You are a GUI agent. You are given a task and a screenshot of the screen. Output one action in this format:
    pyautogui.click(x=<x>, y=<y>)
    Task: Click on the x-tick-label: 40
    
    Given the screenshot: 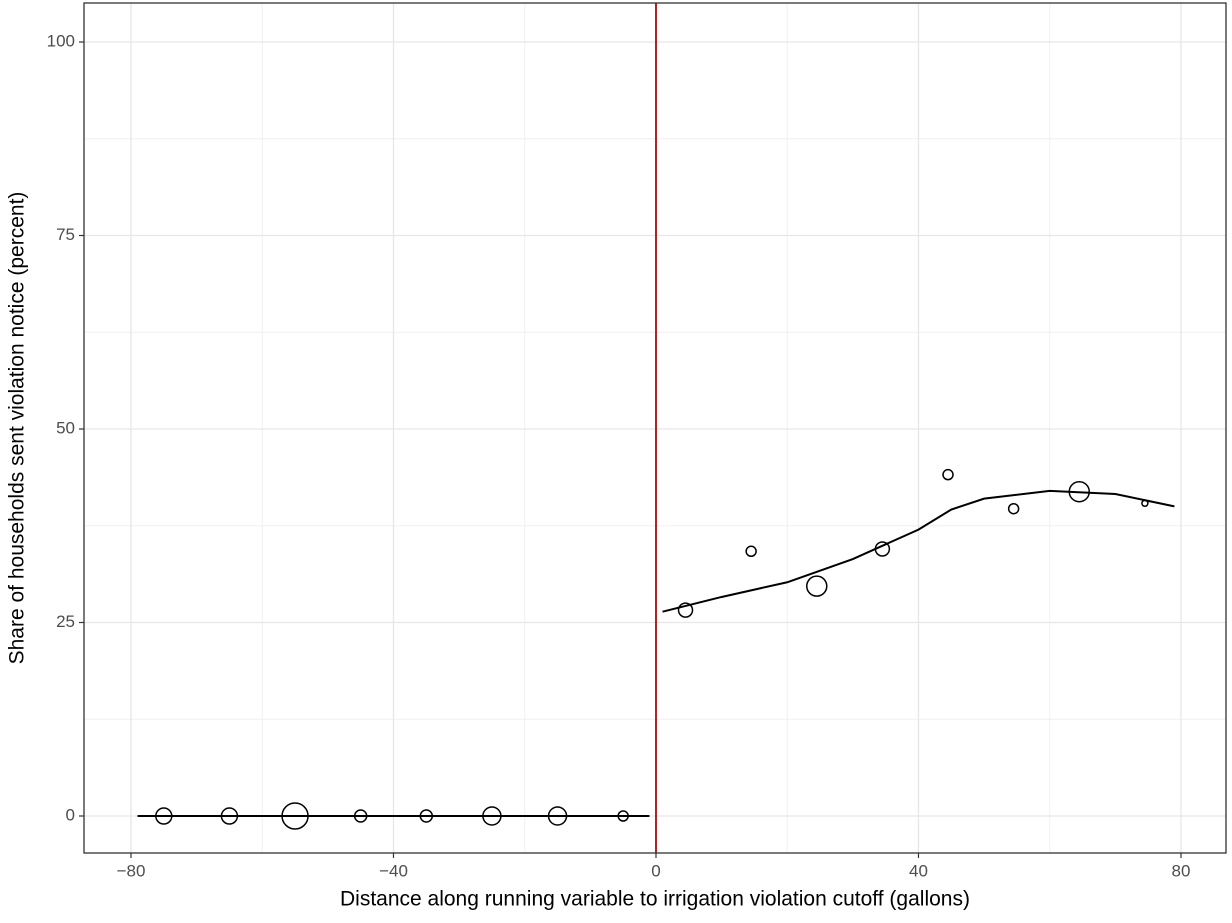 What is the action you would take?
    pyautogui.click(x=918, y=870)
    